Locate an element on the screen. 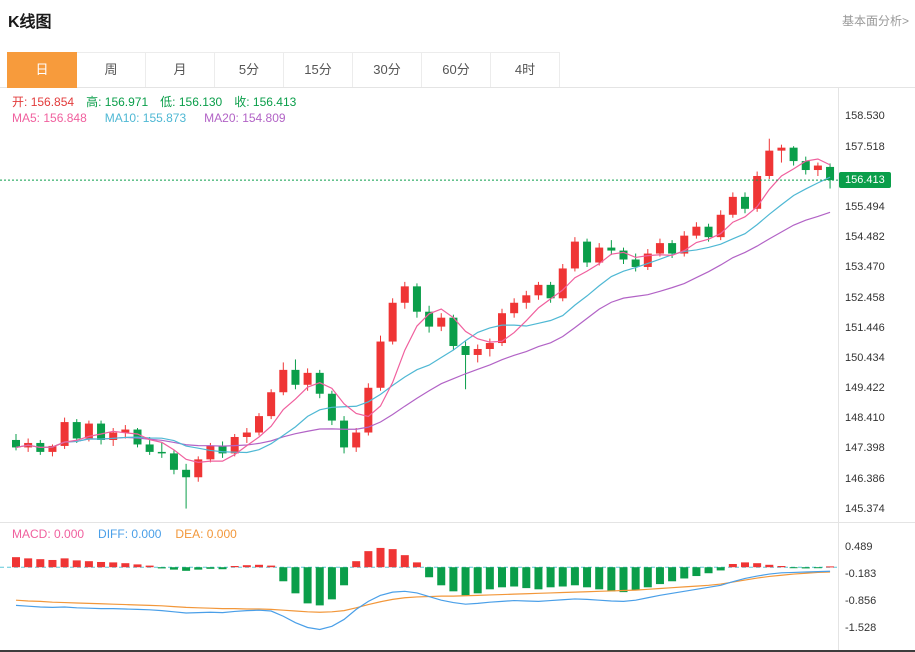 This screenshot has height=652, width=915. dea-line is located at coordinates (423, 592).